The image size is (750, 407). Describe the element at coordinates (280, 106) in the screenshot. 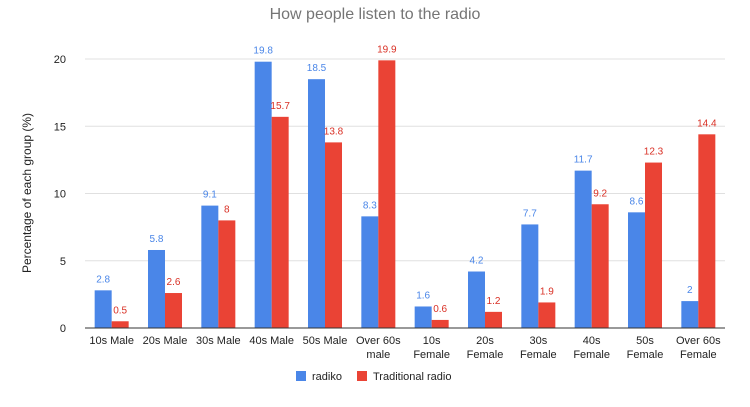

I see `data-label: 15.7` at that location.